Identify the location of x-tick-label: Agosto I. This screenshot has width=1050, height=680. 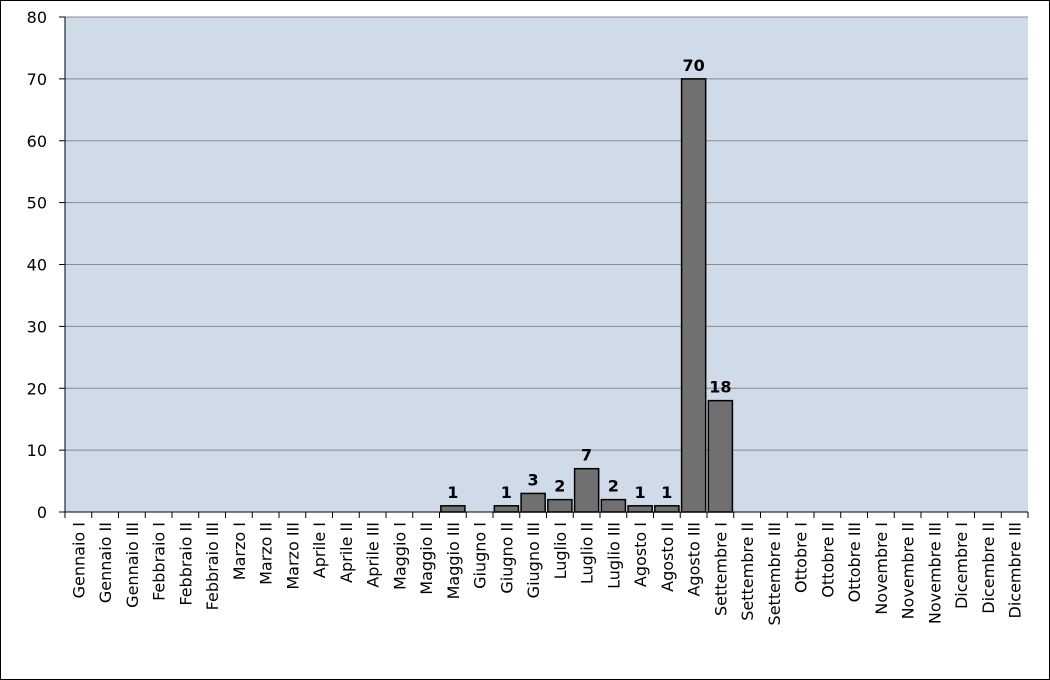
(640, 554).